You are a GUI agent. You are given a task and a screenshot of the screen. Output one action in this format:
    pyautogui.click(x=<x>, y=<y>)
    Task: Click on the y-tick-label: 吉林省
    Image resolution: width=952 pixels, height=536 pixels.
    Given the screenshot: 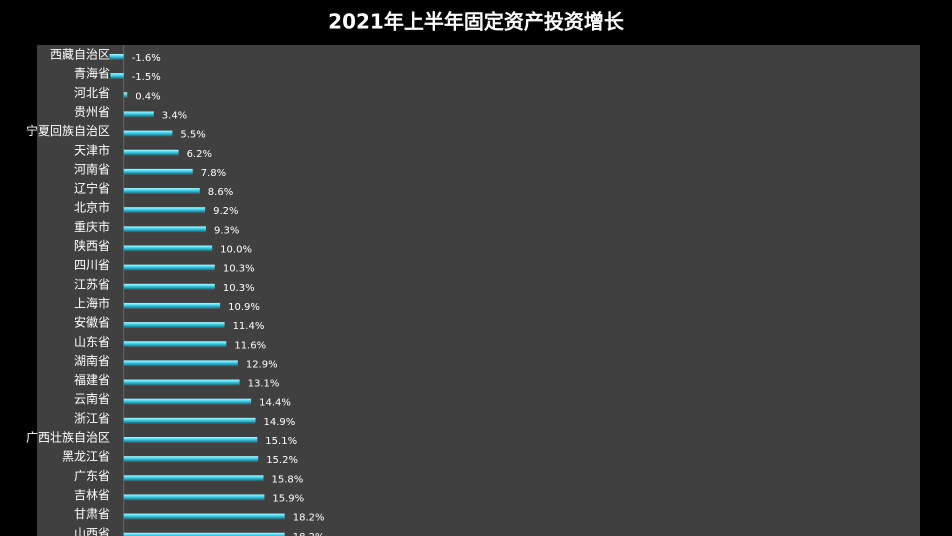 What is the action you would take?
    pyautogui.click(x=92, y=495)
    